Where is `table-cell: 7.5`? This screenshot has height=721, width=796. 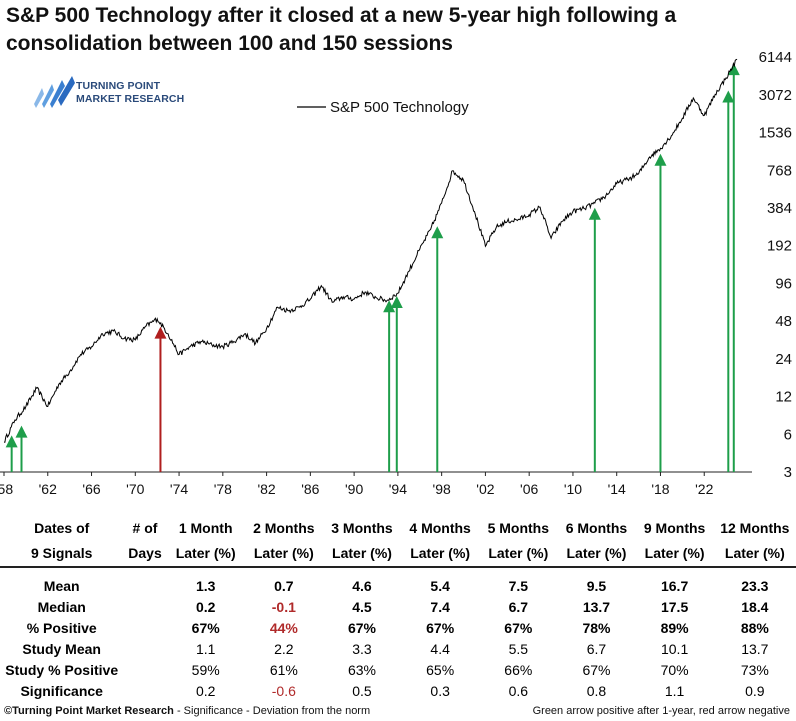
table-cell: 7.5 is located at coordinates (518, 586).